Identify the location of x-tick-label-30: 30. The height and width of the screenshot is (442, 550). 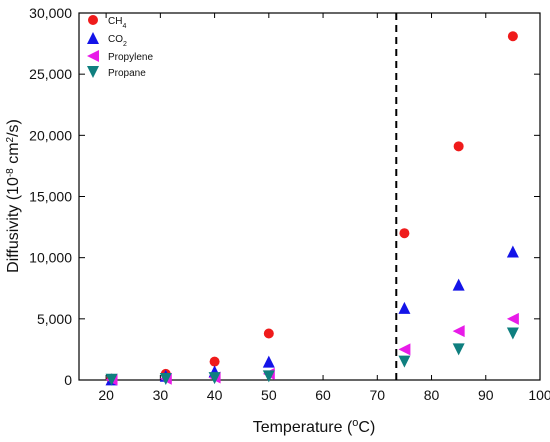
(161, 395).